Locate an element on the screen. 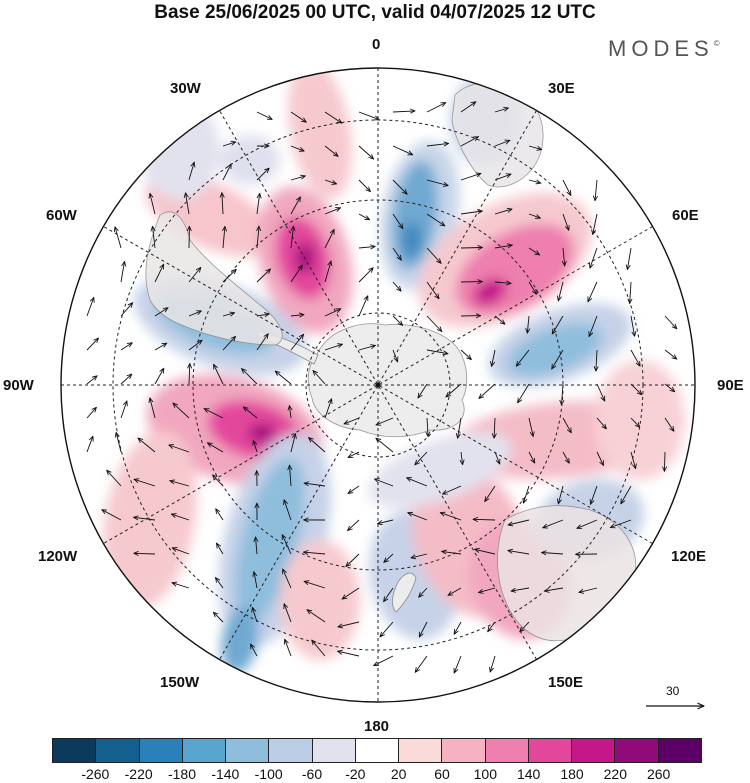 Image resolution: width=750 pixels, height=783 pixels. lon-label-90e: 90E is located at coordinates (730, 385).